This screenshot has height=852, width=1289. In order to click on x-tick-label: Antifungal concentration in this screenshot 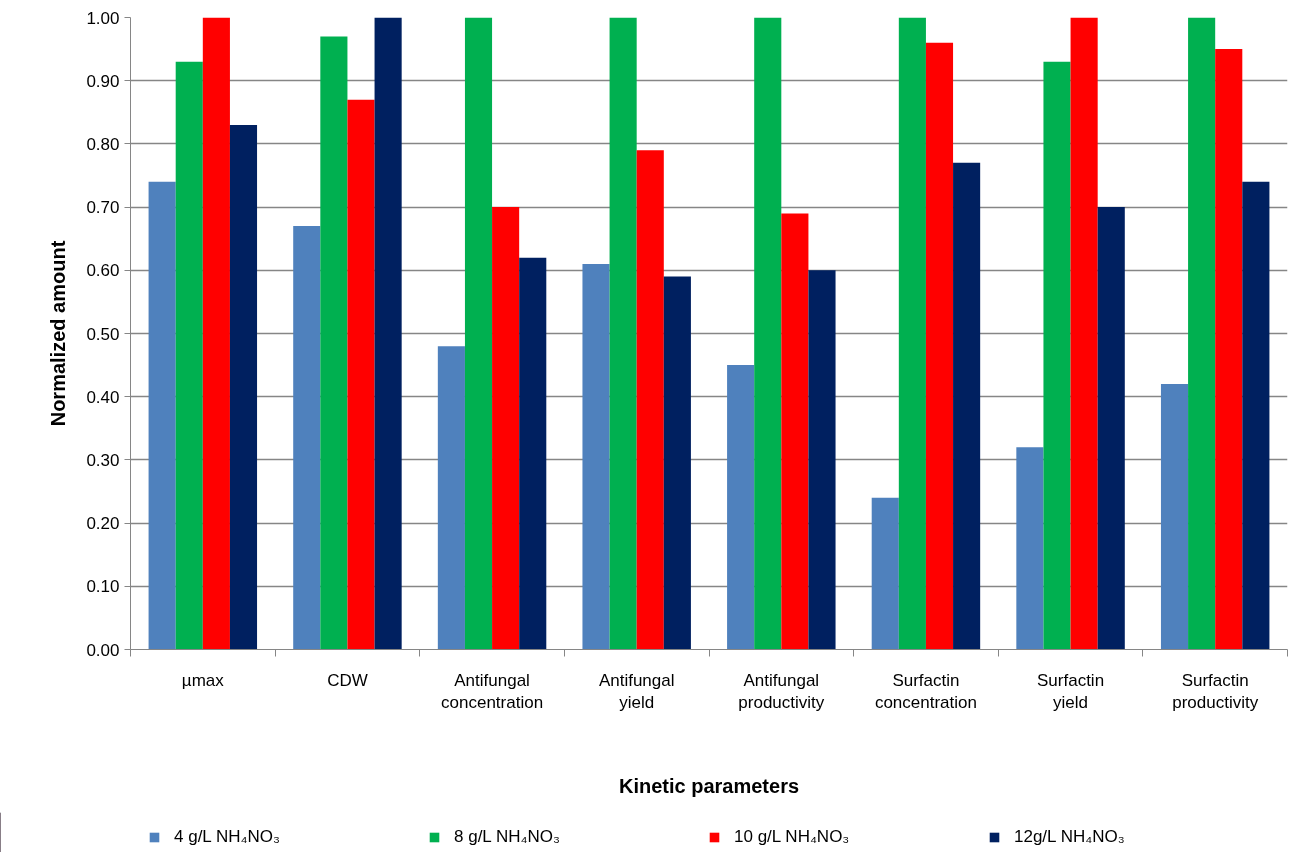, I will do `click(492, 691)`.